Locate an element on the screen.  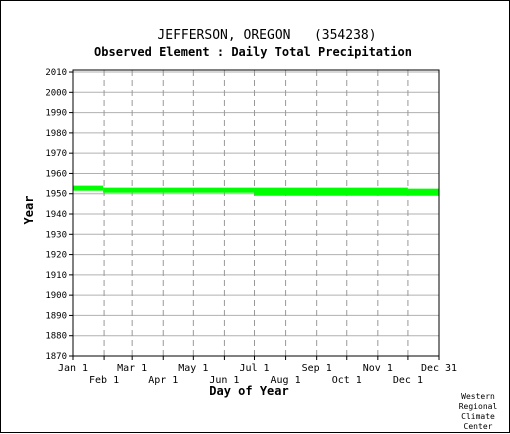
x-tick-label: Sep 1 is located at coordinates (317, 368).